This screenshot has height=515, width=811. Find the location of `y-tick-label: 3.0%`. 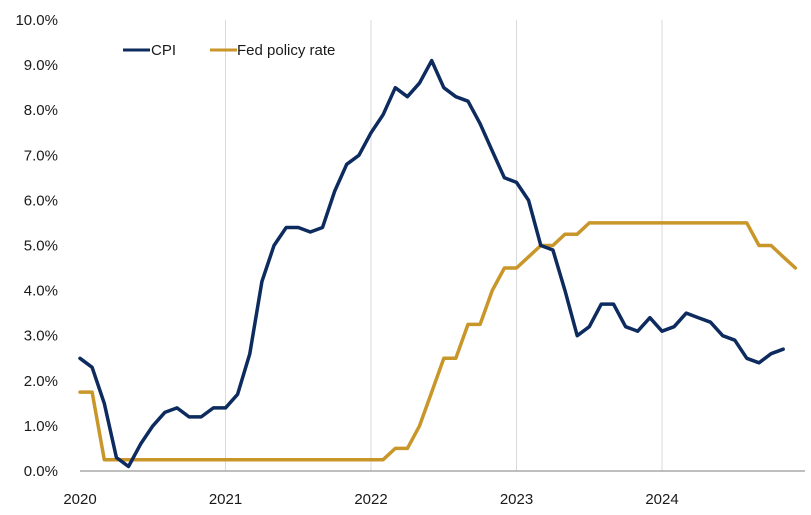

y-tick-label: 3.0% is located at coordinates (41, 336).